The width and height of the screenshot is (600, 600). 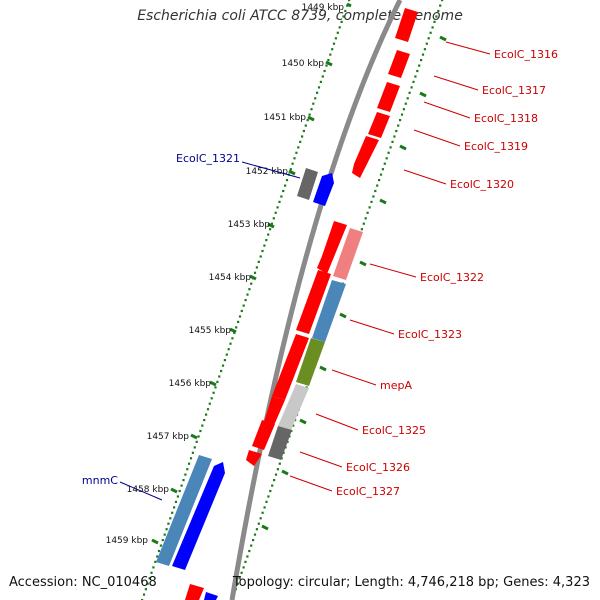 What do you see at coordinates (526, 54) in the screenshot?
I see `gene-label: EcolC_1316` at bounding box center [526, 54].